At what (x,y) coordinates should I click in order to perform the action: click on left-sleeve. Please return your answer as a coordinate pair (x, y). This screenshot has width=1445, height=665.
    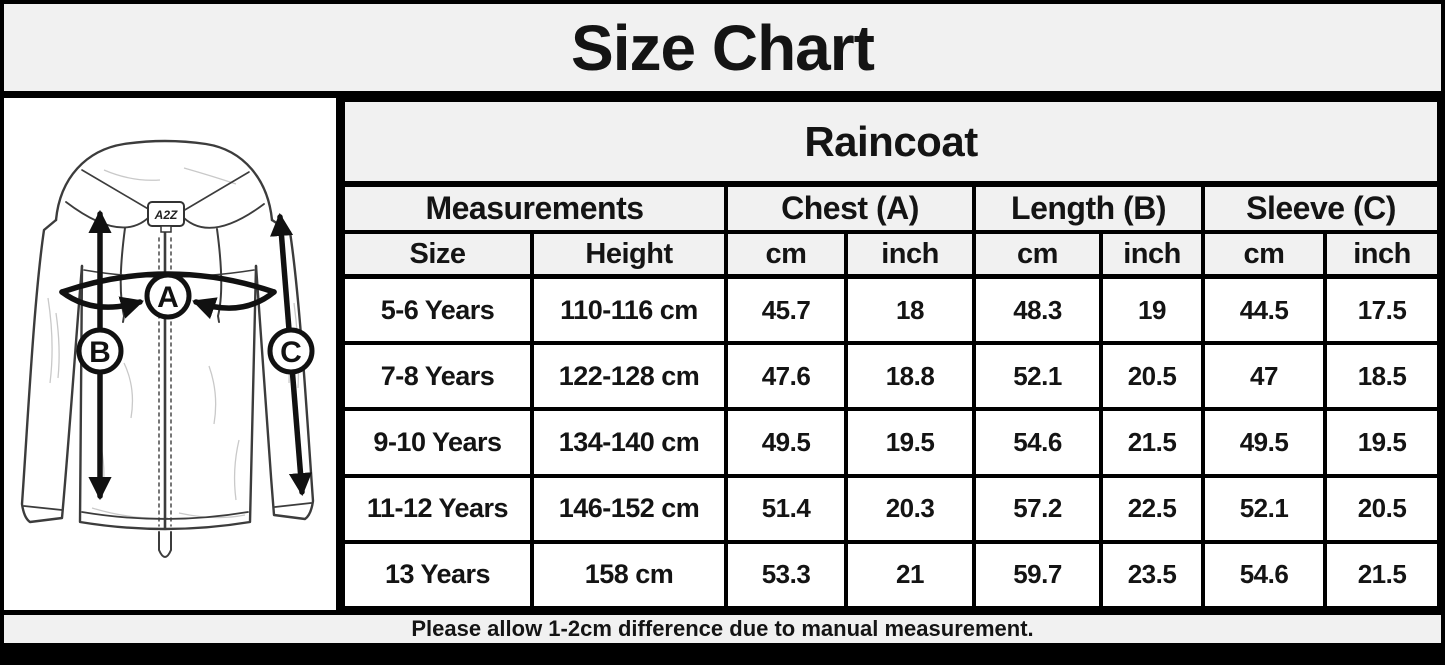
    Looking at the image, I should click on (52, 371).